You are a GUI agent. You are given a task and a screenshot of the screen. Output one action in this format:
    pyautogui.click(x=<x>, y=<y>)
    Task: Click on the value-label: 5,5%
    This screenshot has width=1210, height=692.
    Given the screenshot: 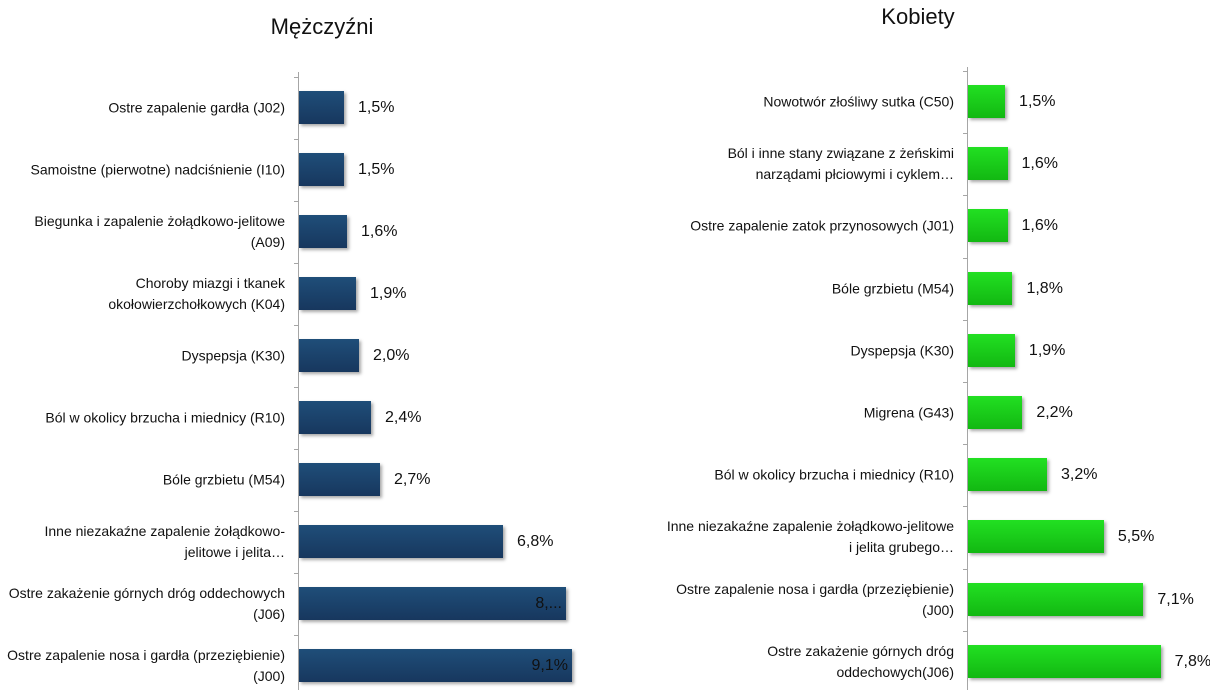 What is the action you would take?
    pyautogui.click(x=1136, y=537)
    